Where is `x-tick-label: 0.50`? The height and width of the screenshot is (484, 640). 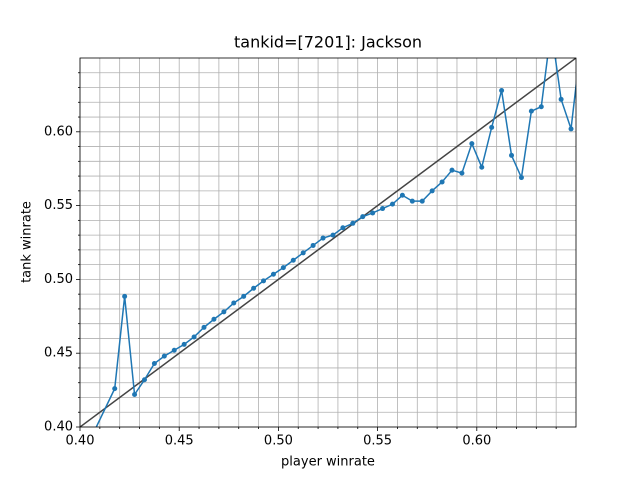
x-tick-label: 0.50 is located at coordinates (278, 441).